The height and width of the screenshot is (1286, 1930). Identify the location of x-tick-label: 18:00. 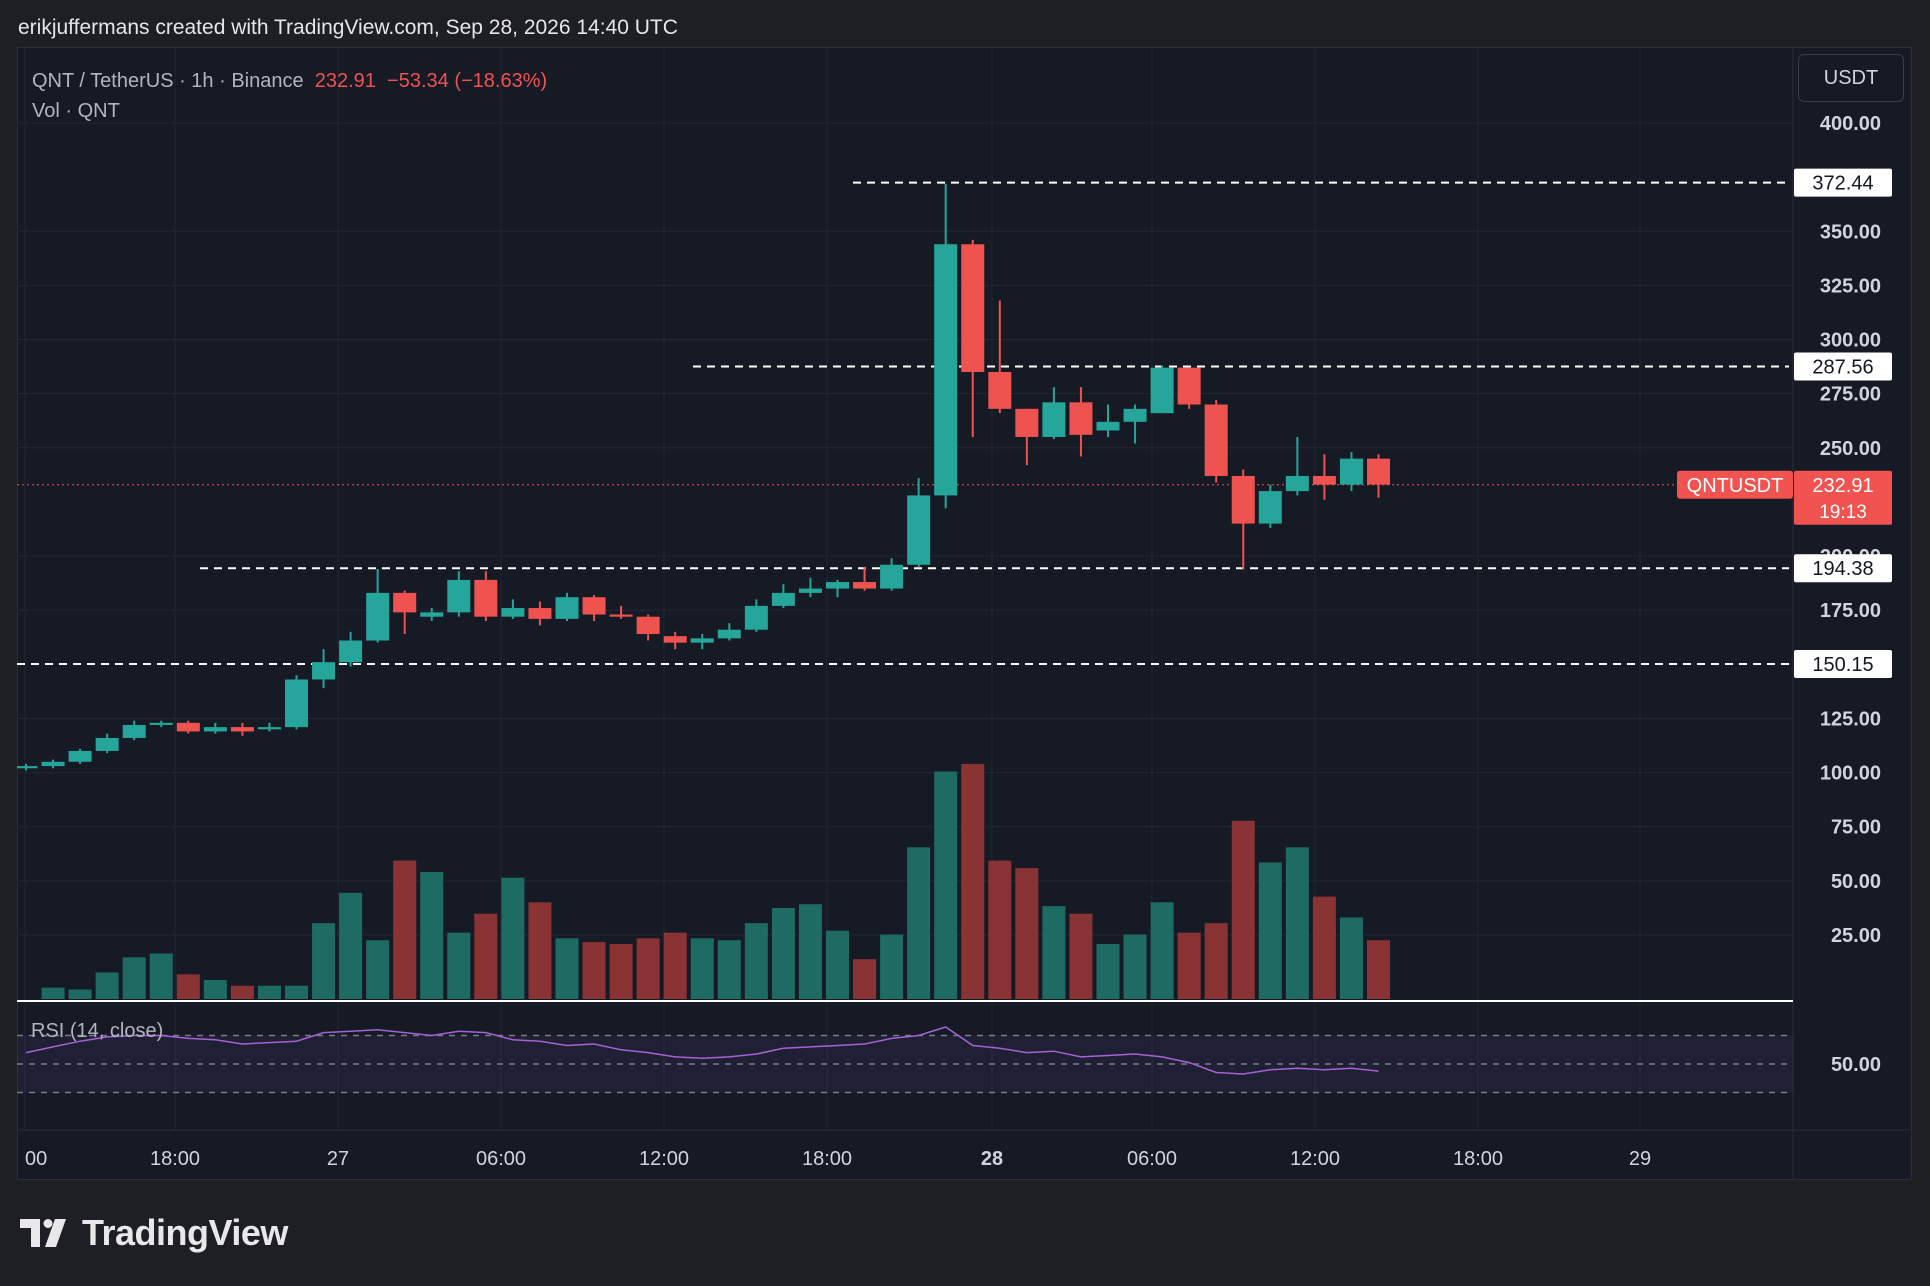
(827, 1159).